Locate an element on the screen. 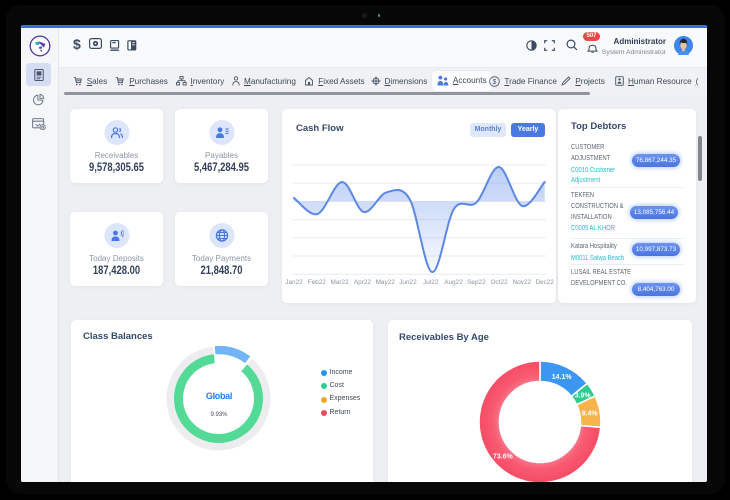 The height and width of the screenshot is (500, 730). svg-text: 14.1% is located at coordinates (562, 377).